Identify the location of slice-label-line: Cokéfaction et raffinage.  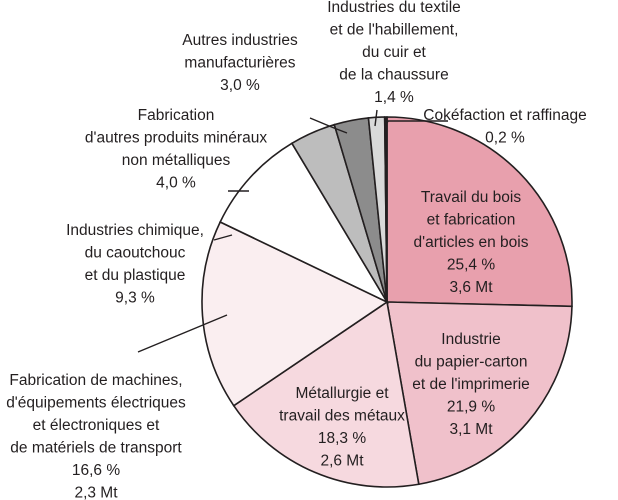
(504, 115).